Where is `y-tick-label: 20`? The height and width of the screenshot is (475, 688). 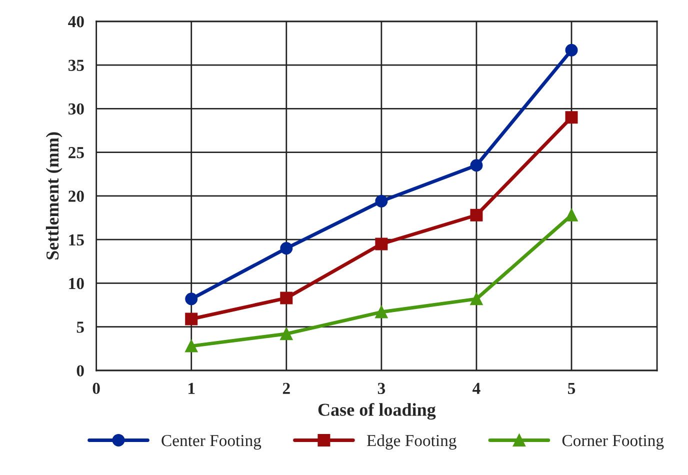
y-tick-label: 20 is located at coordinates (76, 196).